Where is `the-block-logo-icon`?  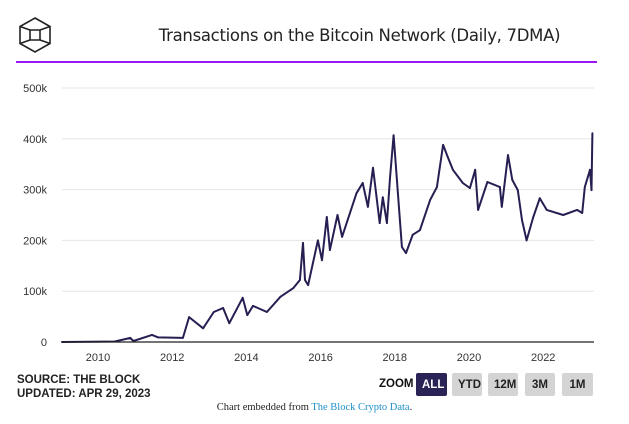
the-block-logo-icon is located at coordinates (35, 35).